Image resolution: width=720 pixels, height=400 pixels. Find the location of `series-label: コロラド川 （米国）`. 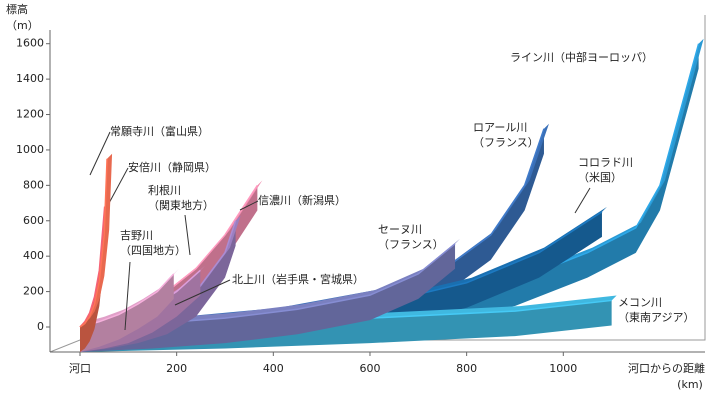

series-label: コロラド川 （米国） is located at coordinates (605, 170).